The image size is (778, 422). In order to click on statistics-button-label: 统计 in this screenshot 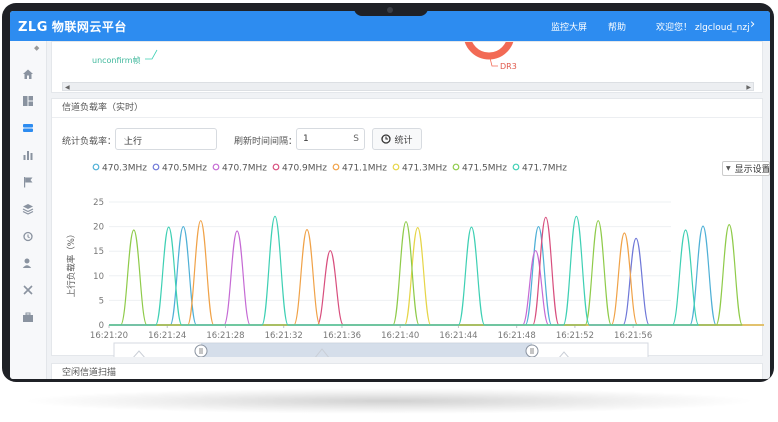, I will do `click(403, 140)`.